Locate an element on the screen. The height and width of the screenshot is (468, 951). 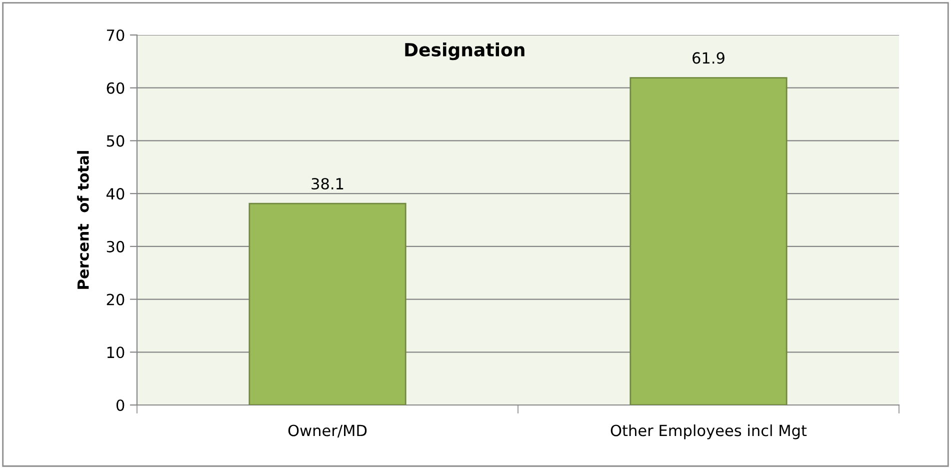
y-tick-label: 20 is located at coordinates (115, 300).